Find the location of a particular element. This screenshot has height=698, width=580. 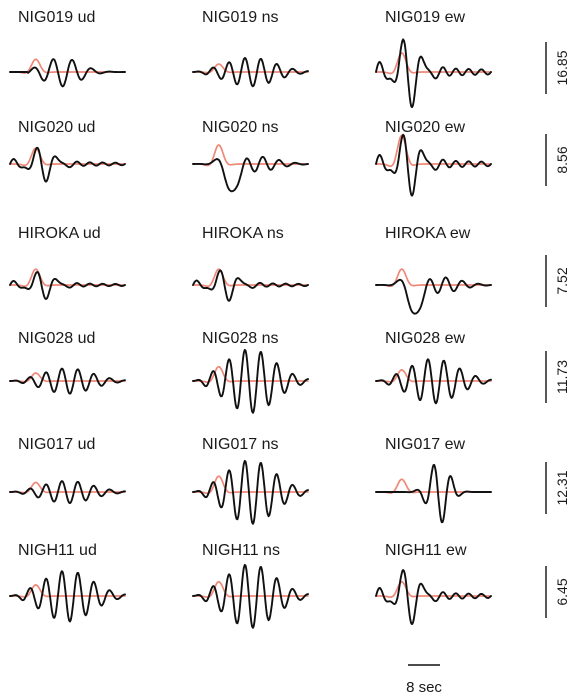

station-row-nig028: NIG028 ud NIG028 ns NIG028 ew 11.73 is located at coordinates (289, 372).